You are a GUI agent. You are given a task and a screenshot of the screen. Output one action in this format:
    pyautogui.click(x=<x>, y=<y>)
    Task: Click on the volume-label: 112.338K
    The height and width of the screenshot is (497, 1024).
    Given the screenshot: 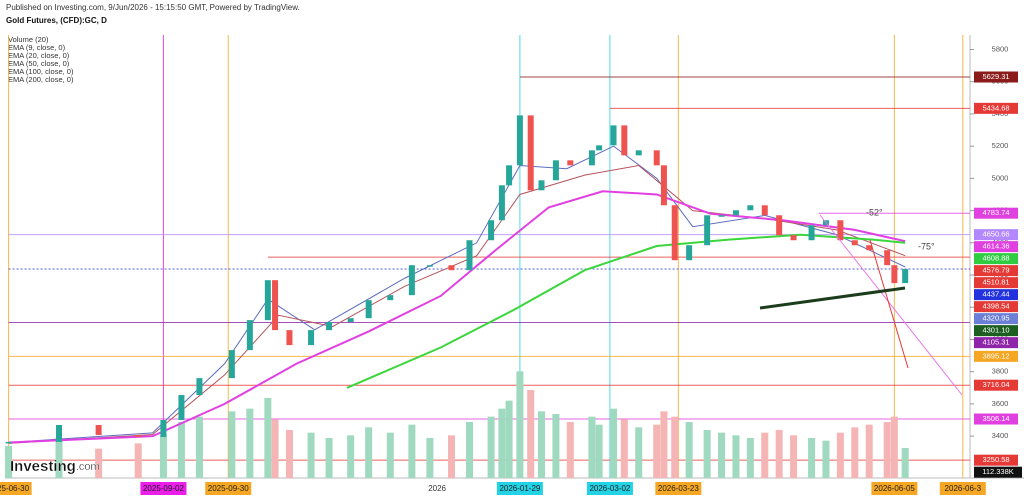 What is the action you would take?
    pyautogui.click(x=998, y=471)
    